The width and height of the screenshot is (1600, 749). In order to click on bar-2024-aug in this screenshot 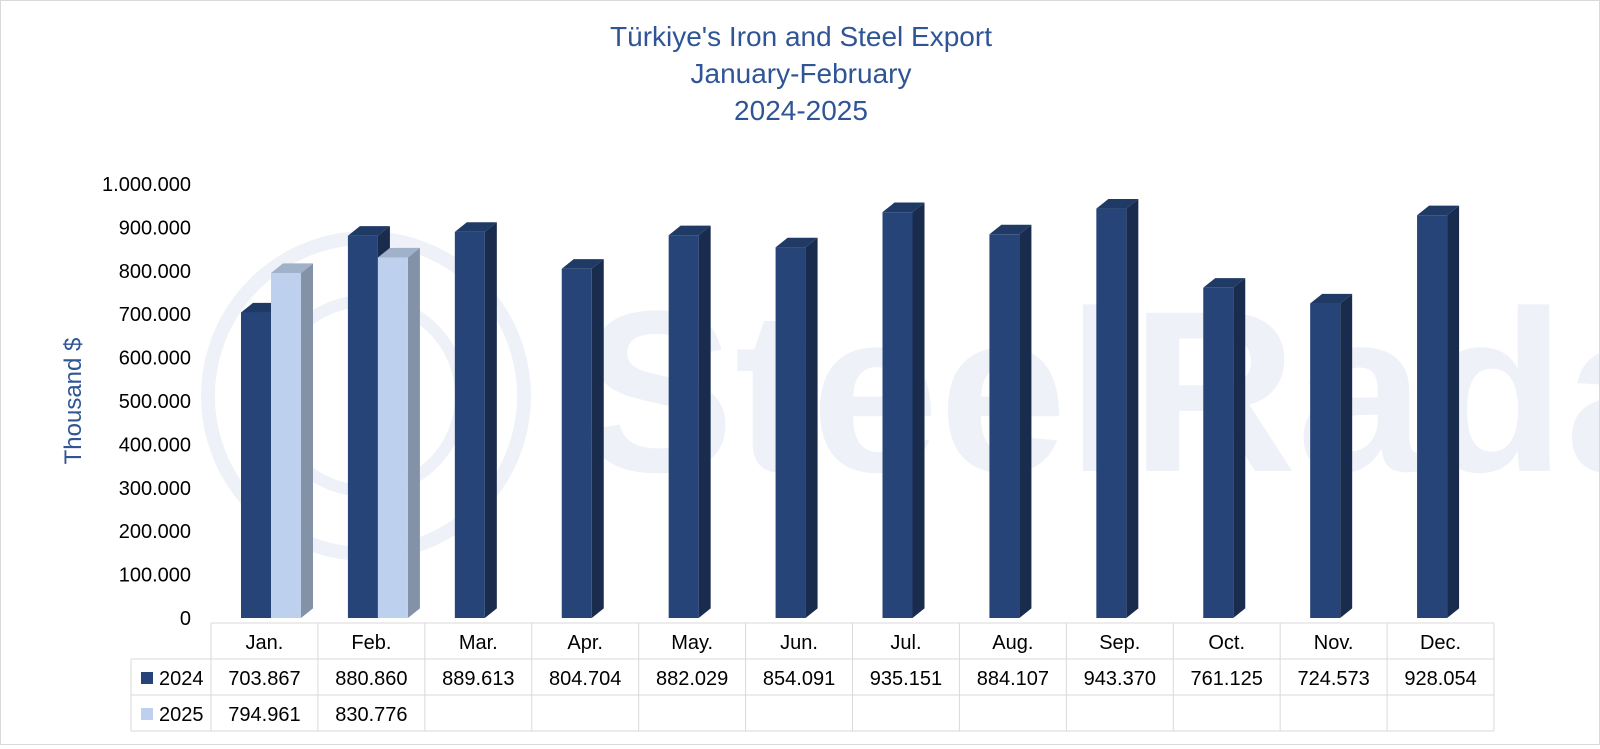, I will do `click(1010, 421)`.